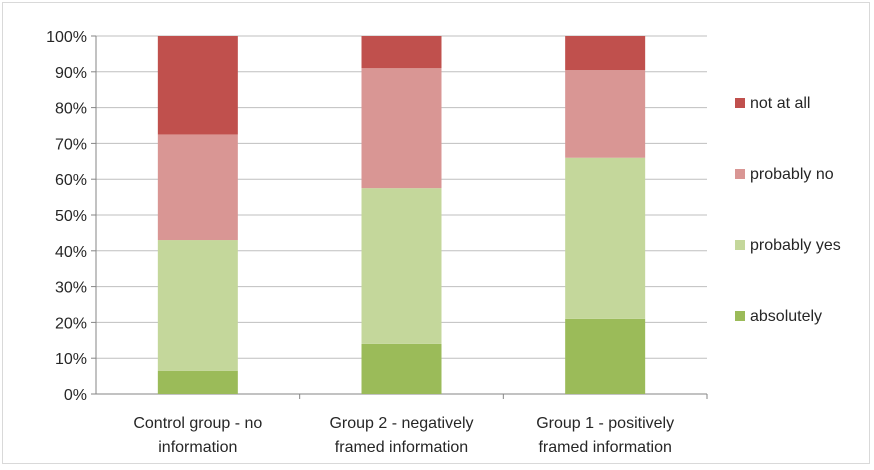  What do you see at coordinates (795, 245) in the screenshot?
I see `legend-label: probably yes` at bounding box center [795, 245].